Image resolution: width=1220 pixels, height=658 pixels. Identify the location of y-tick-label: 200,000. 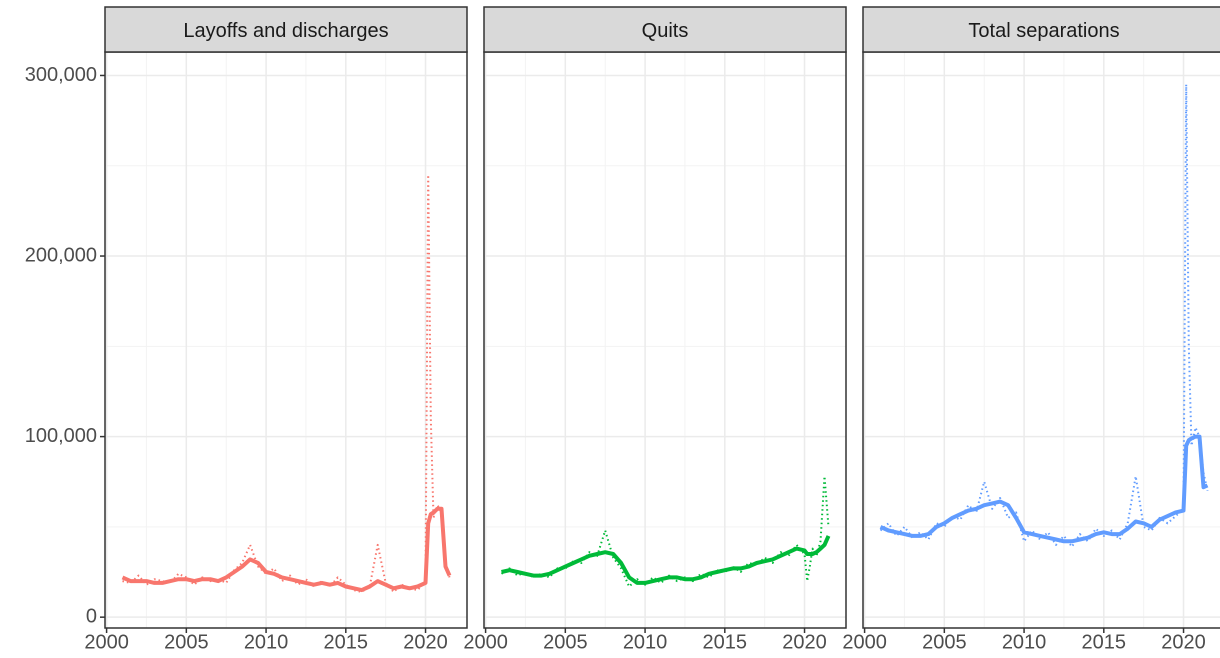
(61, 255).